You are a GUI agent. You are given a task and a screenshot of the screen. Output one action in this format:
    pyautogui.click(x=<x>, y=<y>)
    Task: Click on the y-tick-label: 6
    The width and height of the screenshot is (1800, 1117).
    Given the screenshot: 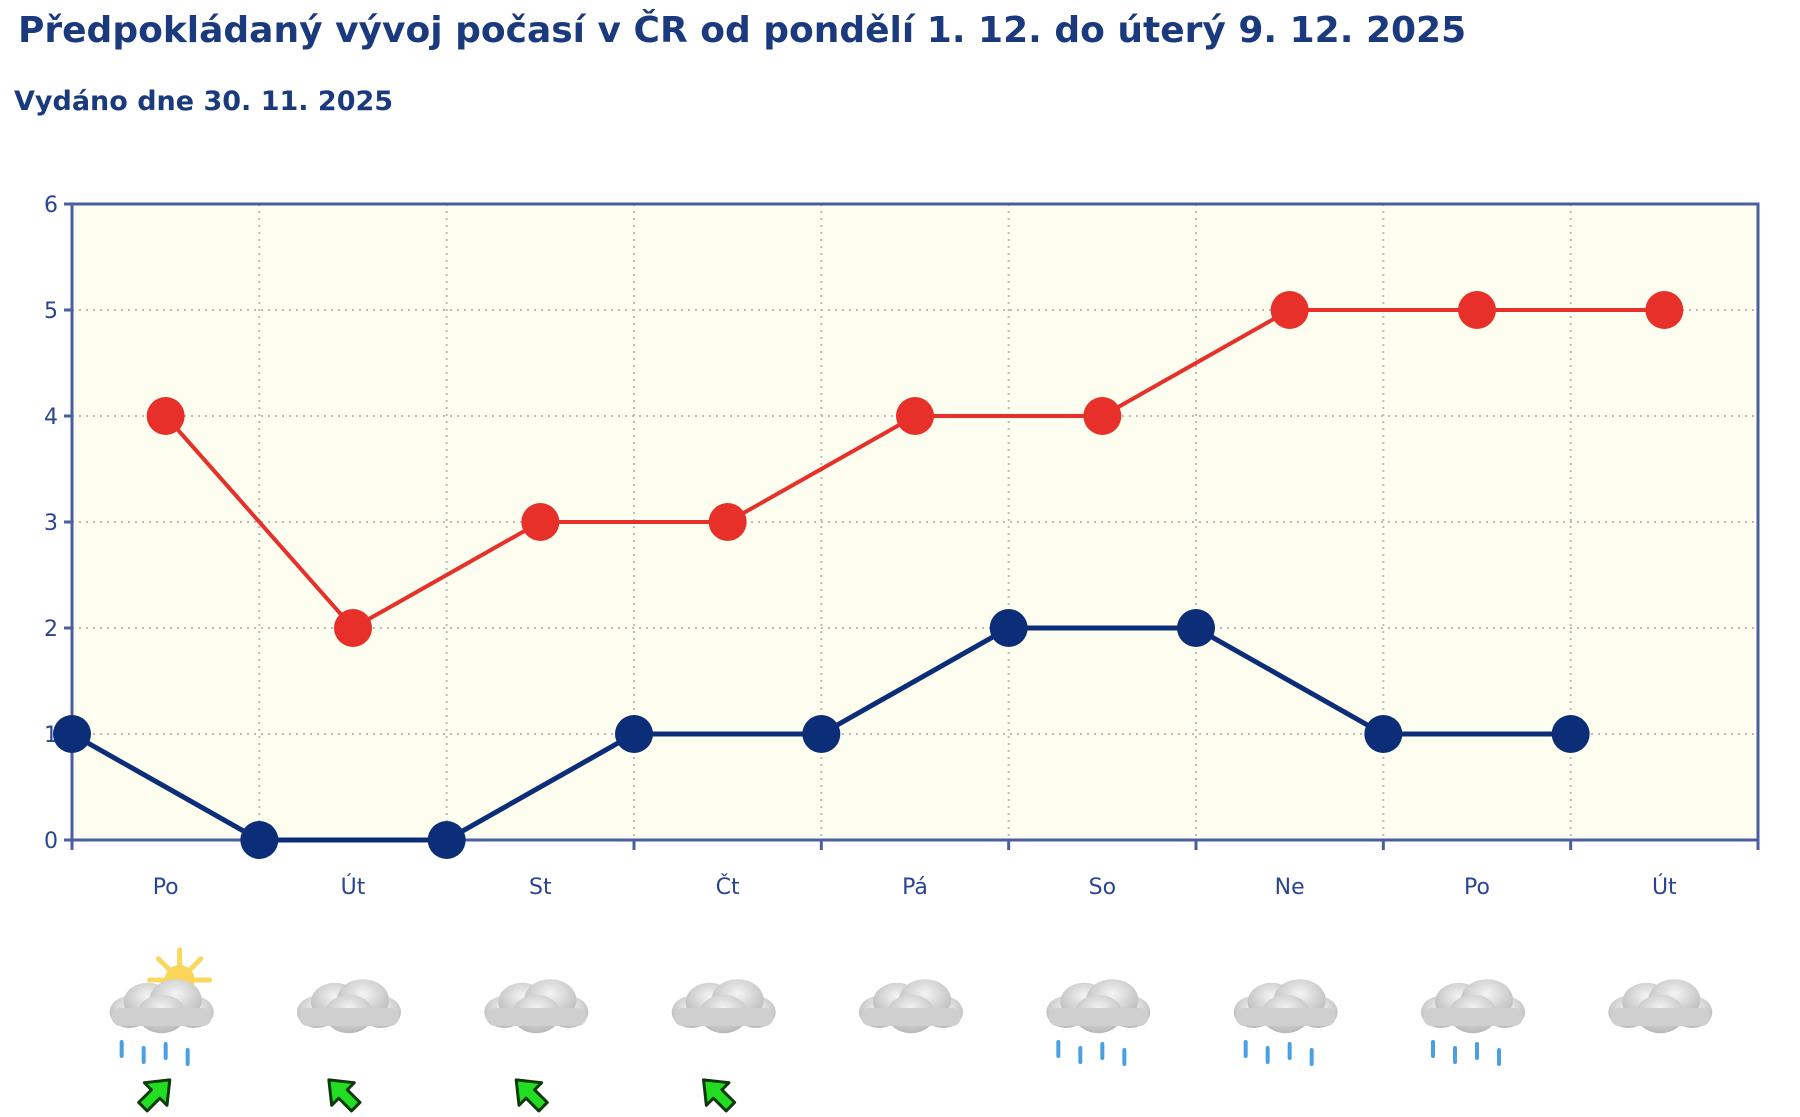 What is the action you would take?
    pyautogui.click(x=51, y=205)
    